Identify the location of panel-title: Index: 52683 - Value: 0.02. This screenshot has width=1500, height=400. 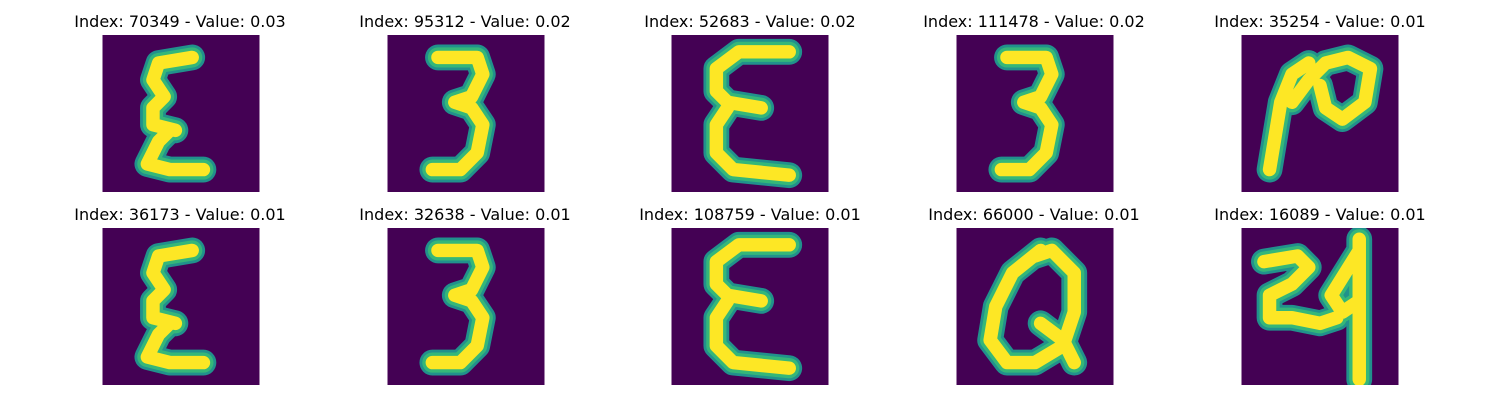
(750, 21).